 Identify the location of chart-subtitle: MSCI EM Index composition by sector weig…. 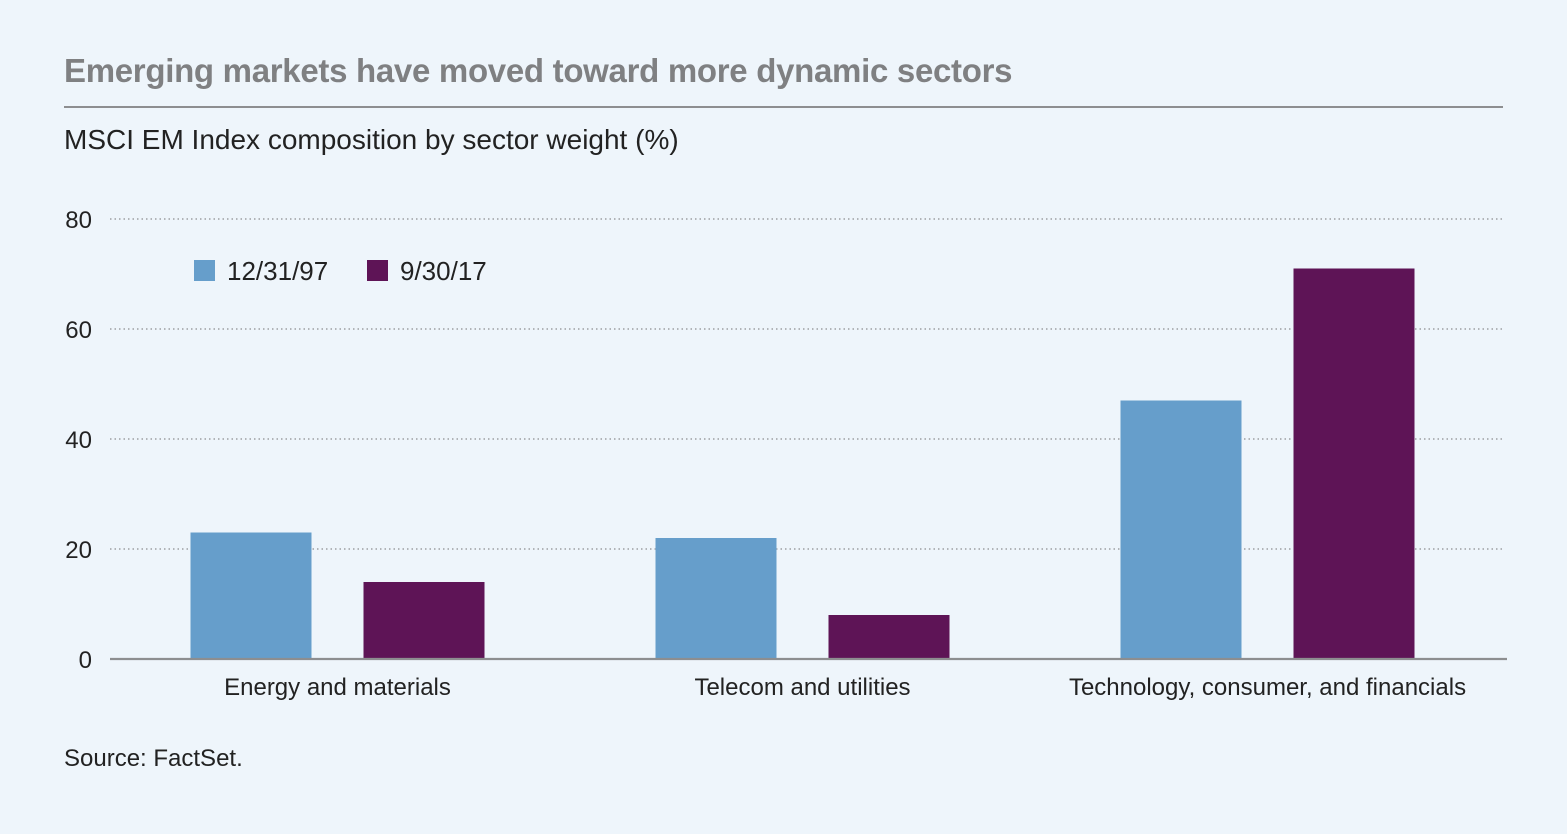
(371, 139).